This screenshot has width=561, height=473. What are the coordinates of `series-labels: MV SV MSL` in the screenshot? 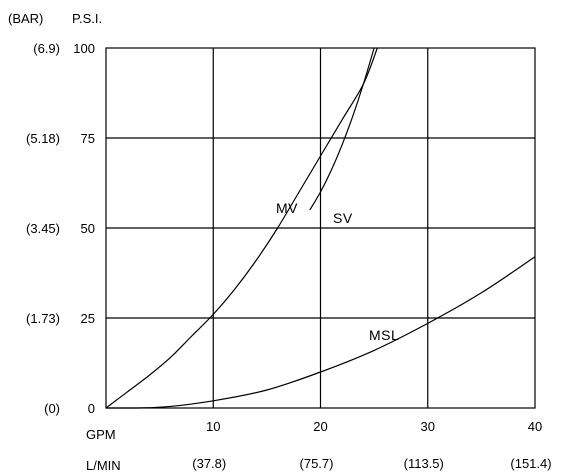 It's located at (337, 271).